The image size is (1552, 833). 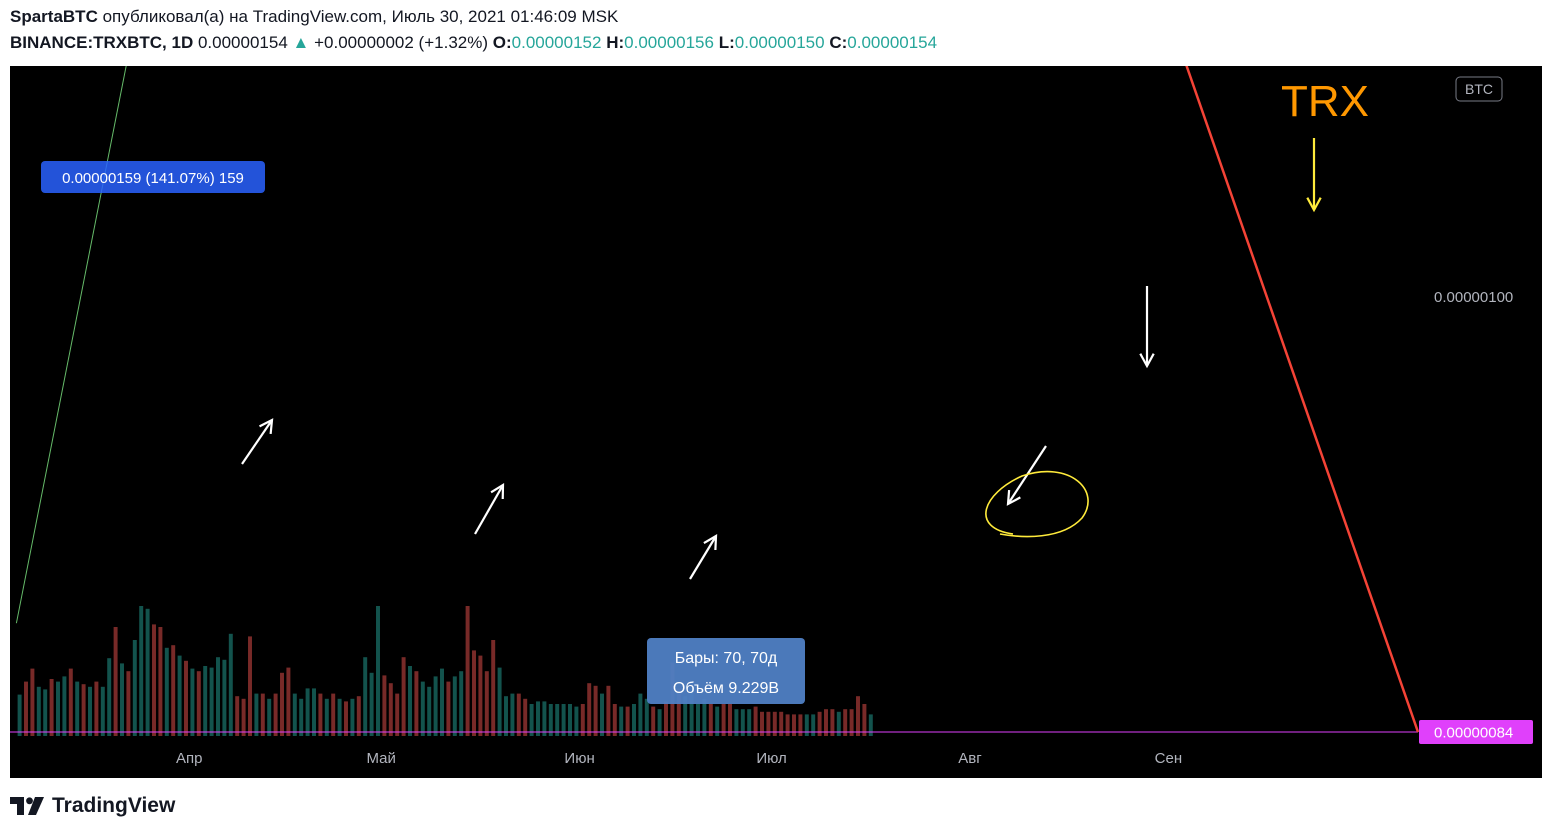 What do you see at coordinates (189, 758) in the screenshot?
I see `x-tick-label: Апр` at bounding box center [189, 758].